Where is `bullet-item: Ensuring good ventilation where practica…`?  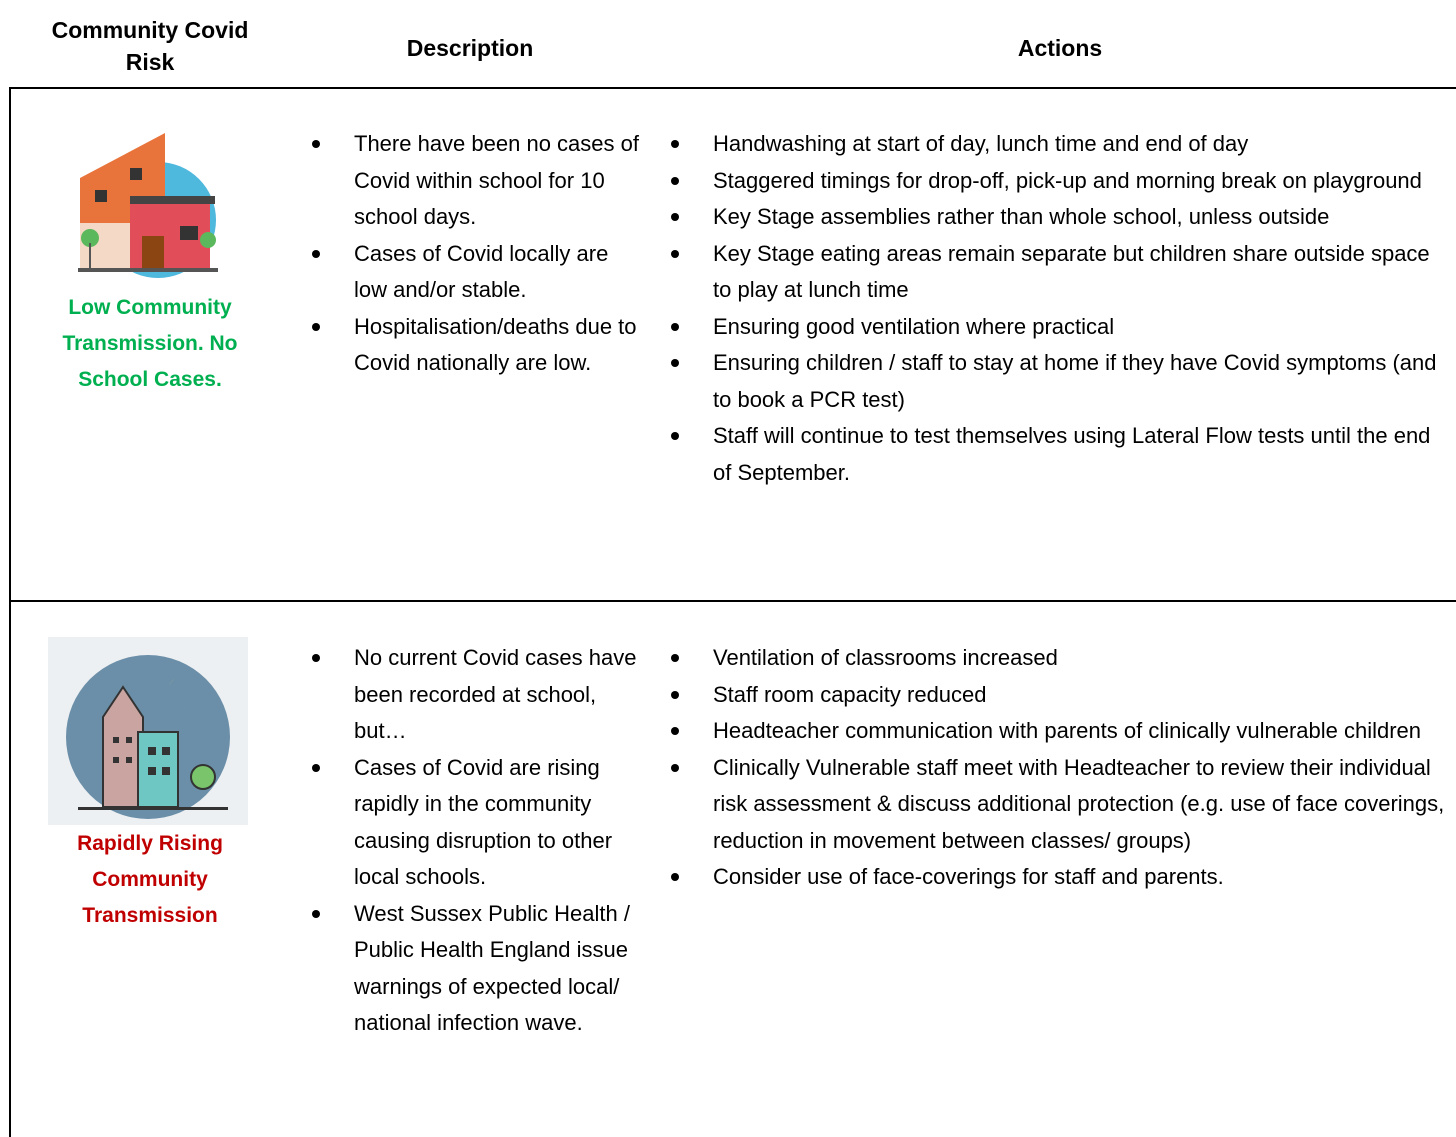
bullet-item: Ensuring good ventilation where practica… is located at coordinates (1062, 327).